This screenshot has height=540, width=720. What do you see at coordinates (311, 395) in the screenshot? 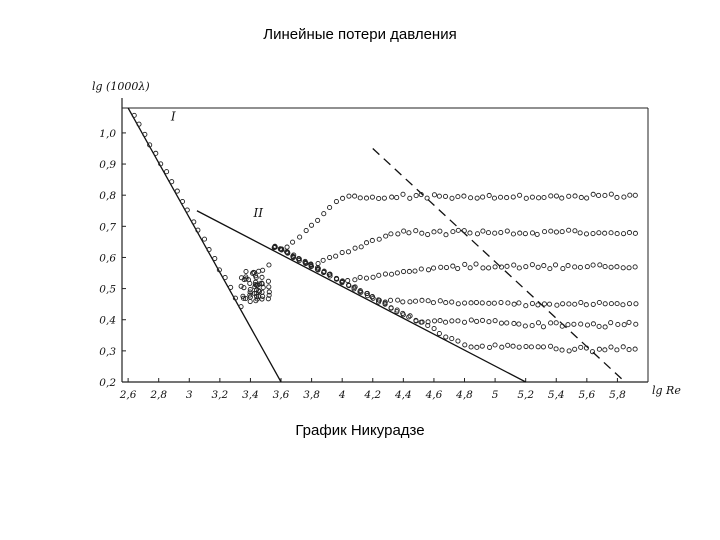
I see `x-tick-label: 3,8` at bounding box center [311, 395].